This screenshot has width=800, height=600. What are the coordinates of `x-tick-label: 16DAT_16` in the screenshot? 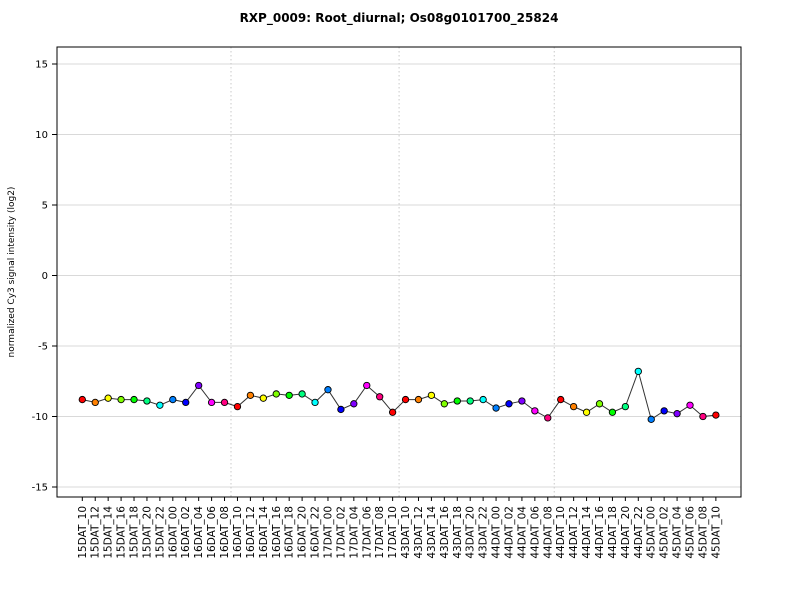 It's located at (277, 532).